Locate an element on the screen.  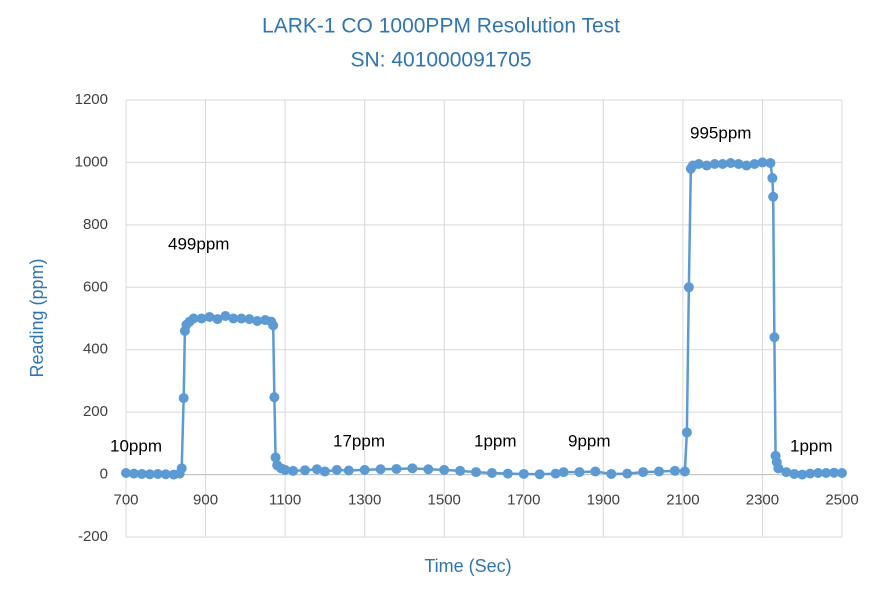
annotation: 499ppm is located at coordinates (198, 243).